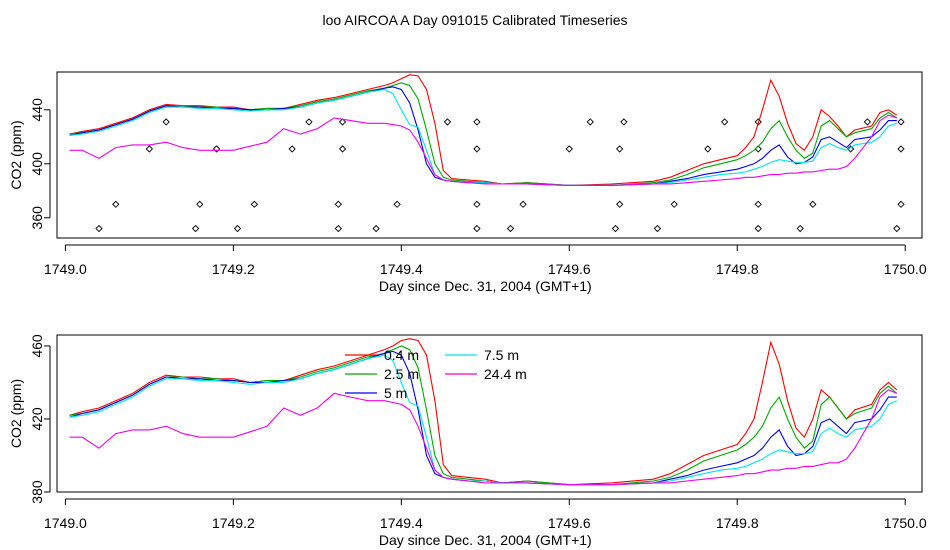  I want to click on chart2-x-tick-label: 1749.6, so click(569, 523).